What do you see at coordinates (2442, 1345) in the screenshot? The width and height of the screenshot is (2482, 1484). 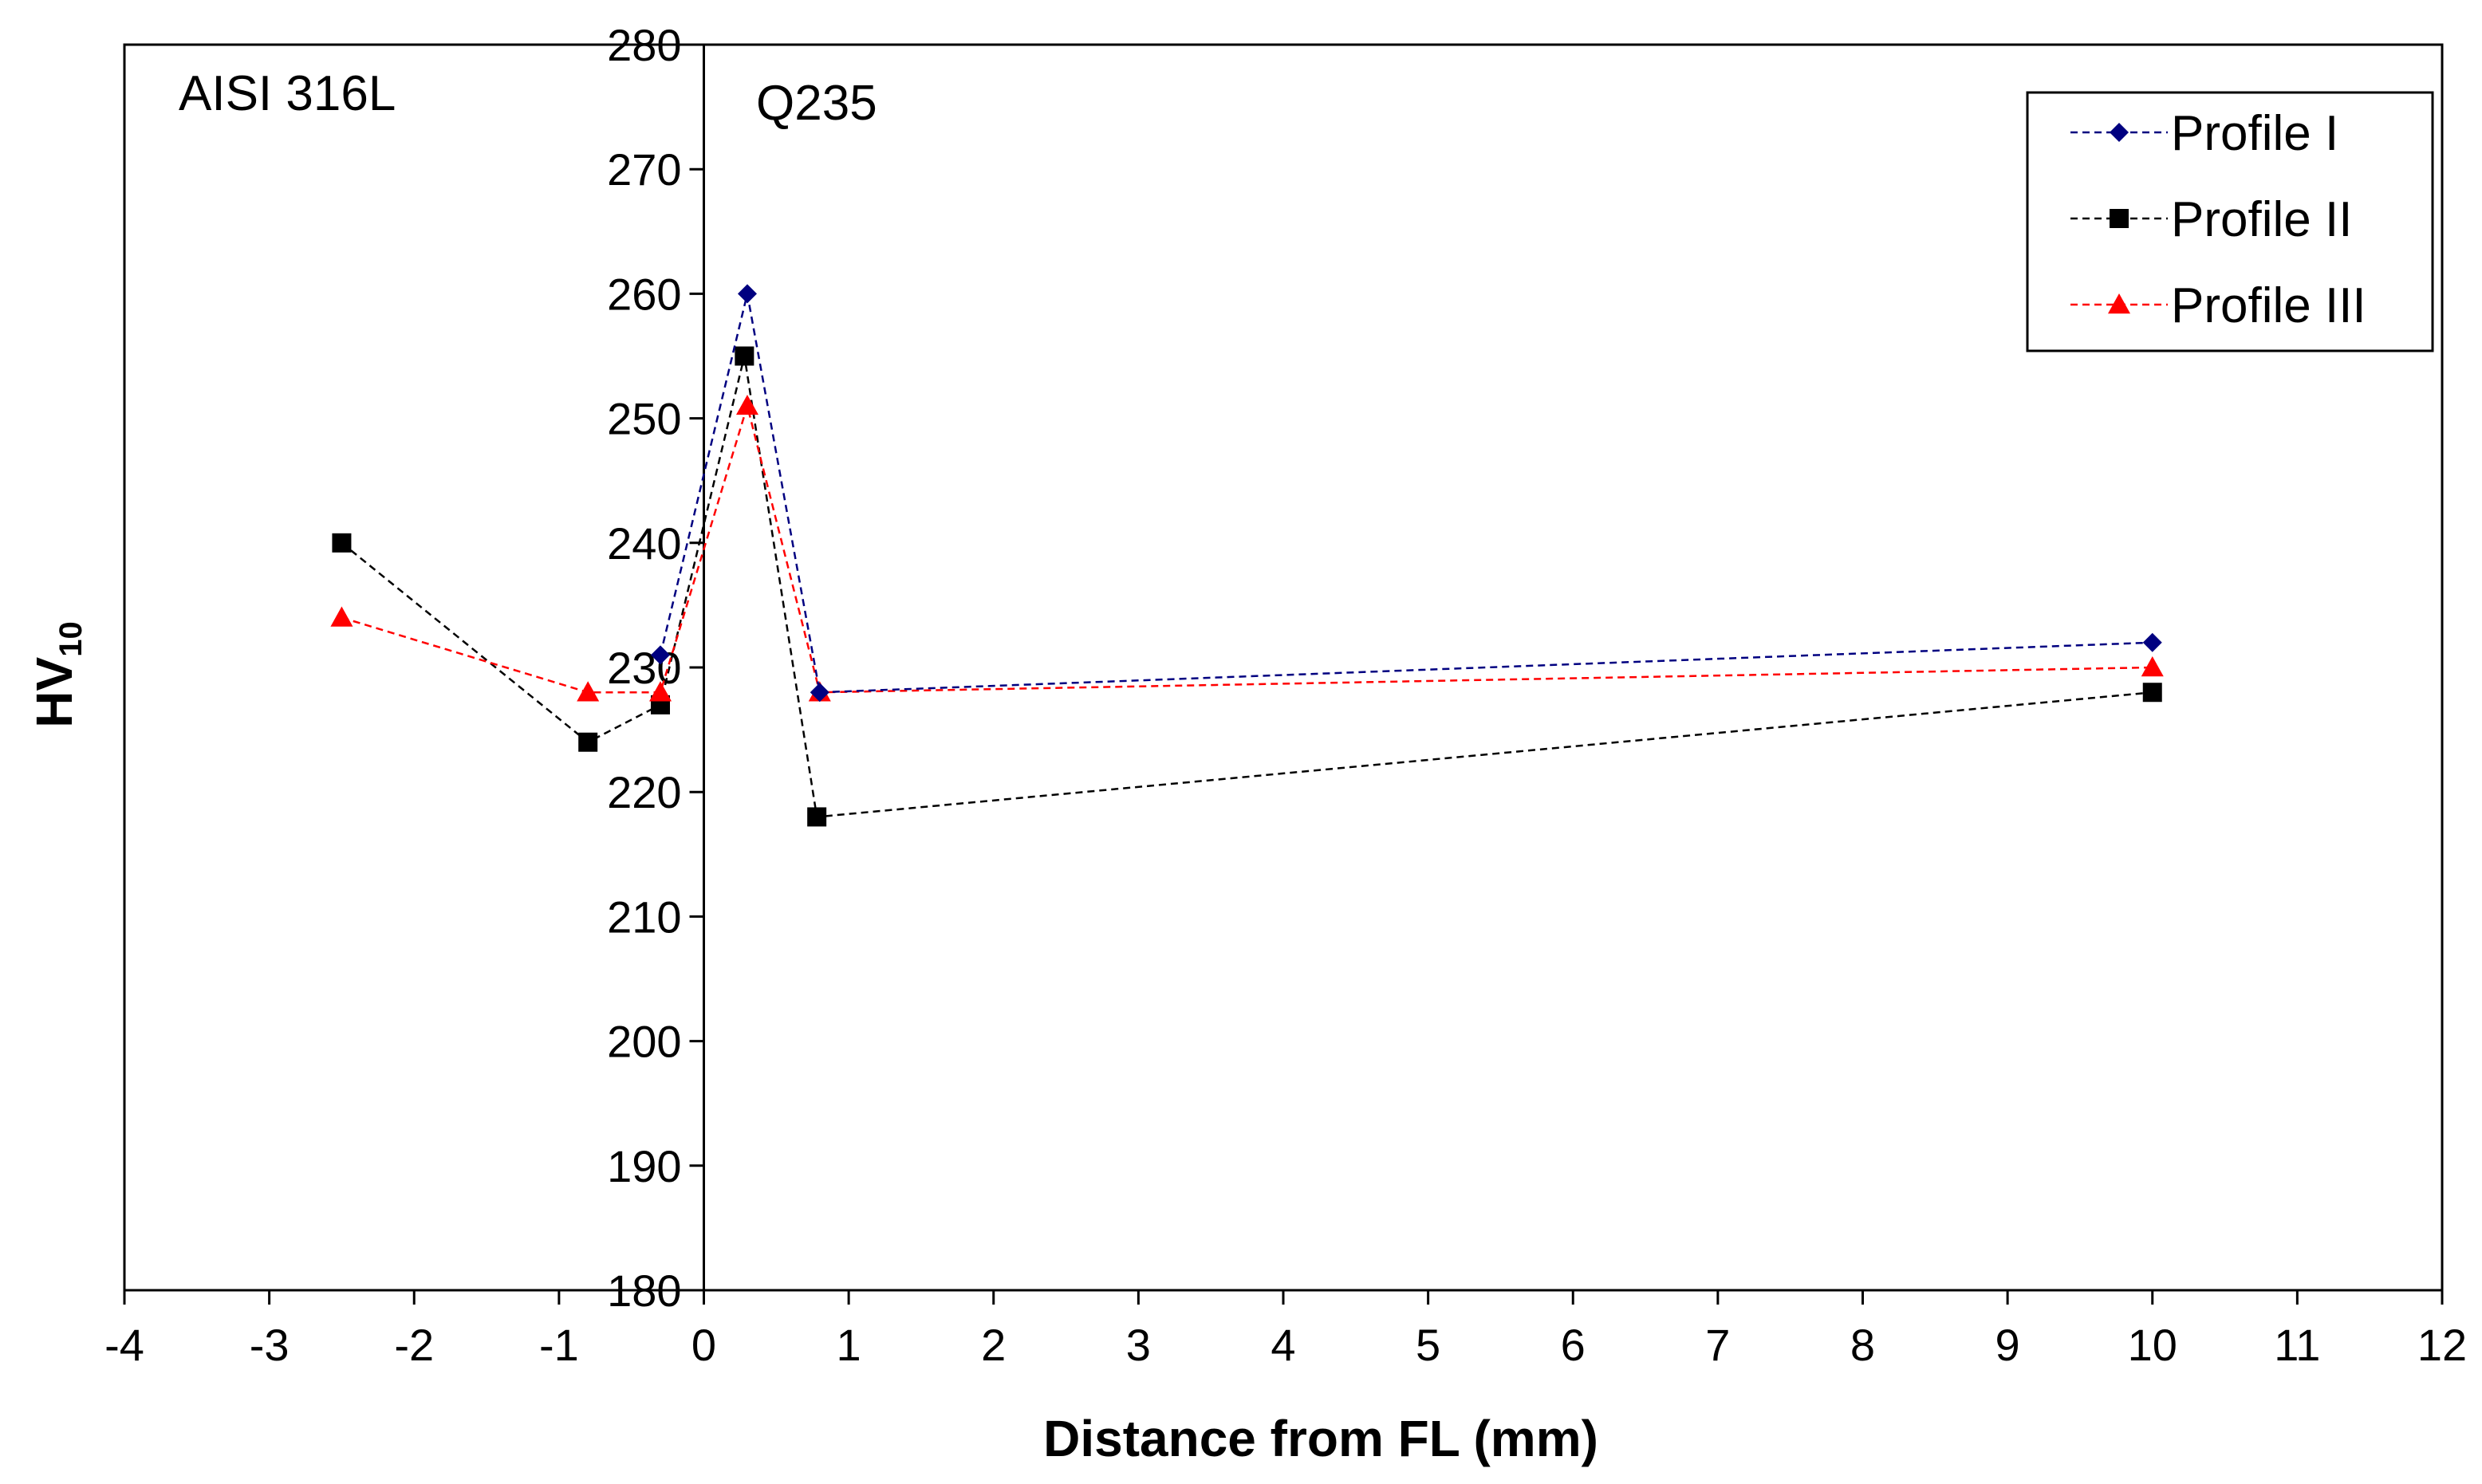 I see `x-tick-label: 12` at bounding box center [2442, 1345].